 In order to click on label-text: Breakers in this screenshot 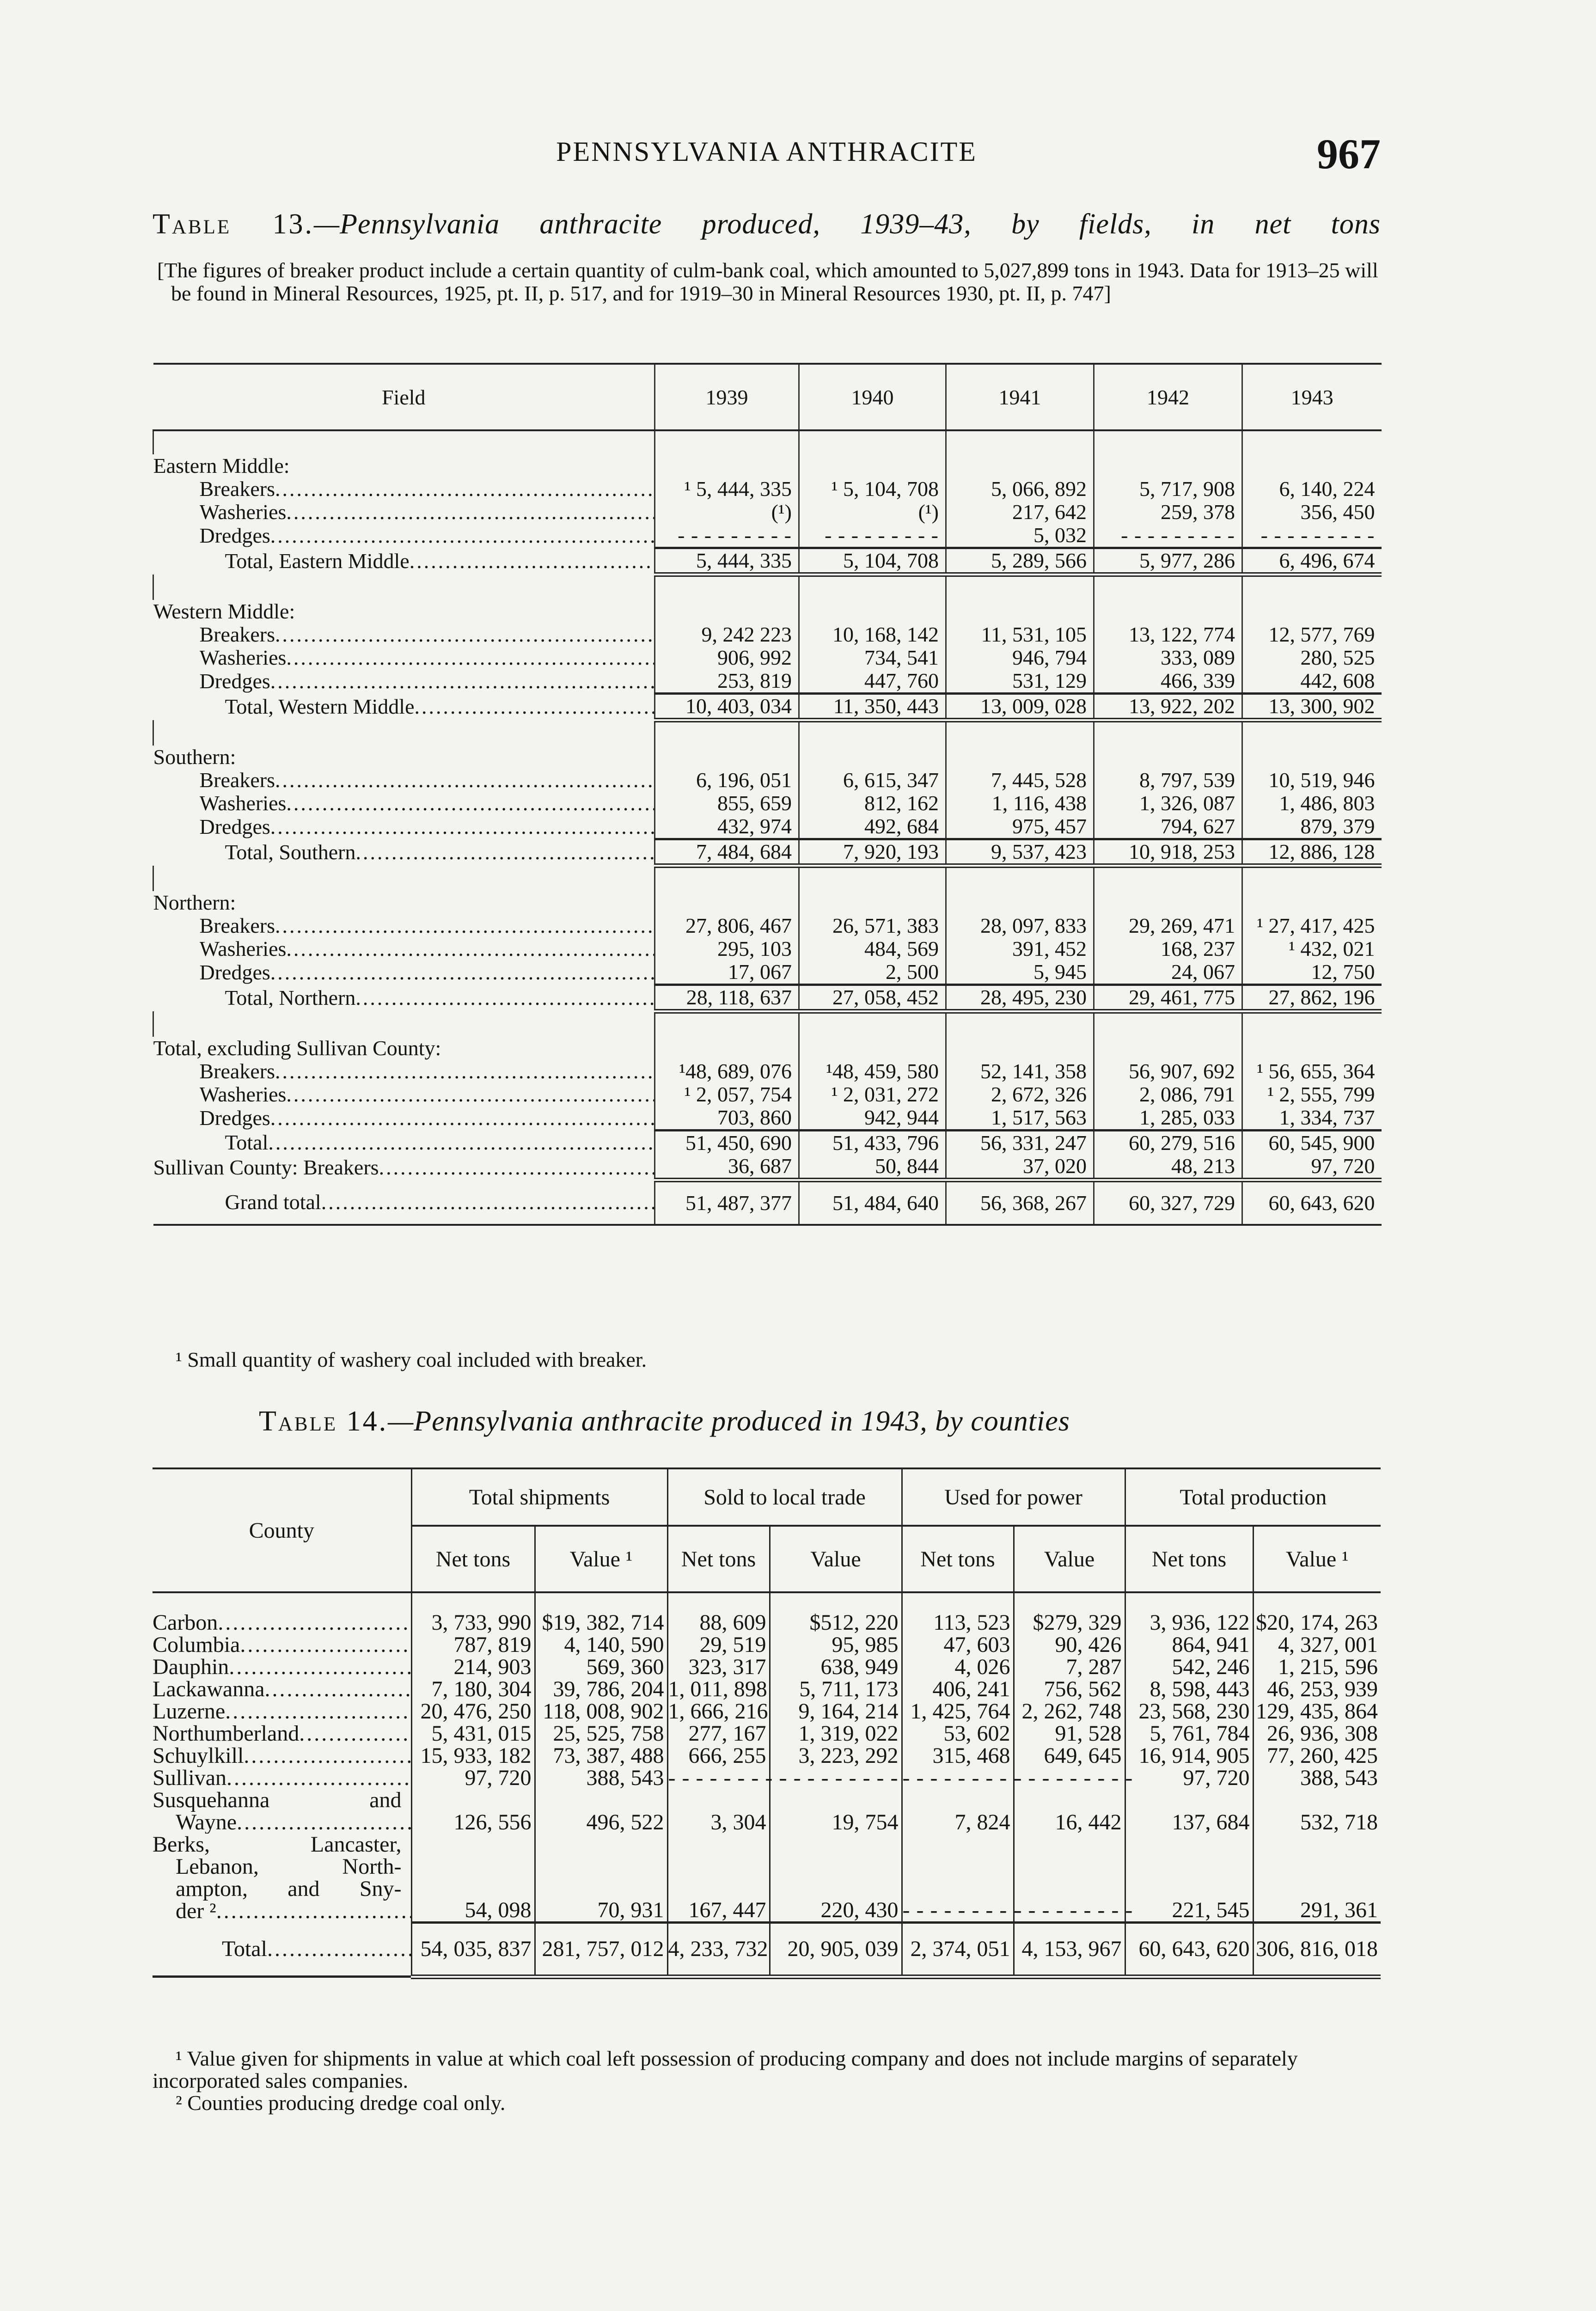, I will do `click(237, 634)`.